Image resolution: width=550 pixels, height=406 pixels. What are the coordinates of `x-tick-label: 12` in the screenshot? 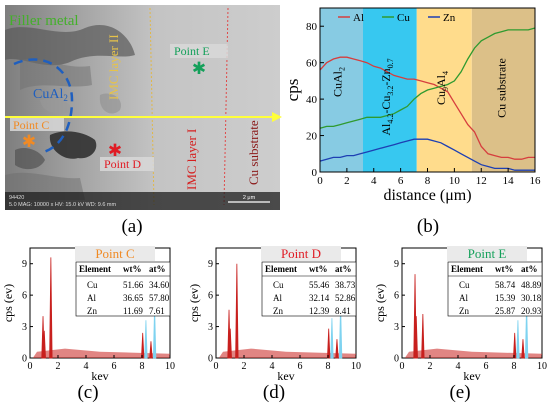 It's located at (481, 181).